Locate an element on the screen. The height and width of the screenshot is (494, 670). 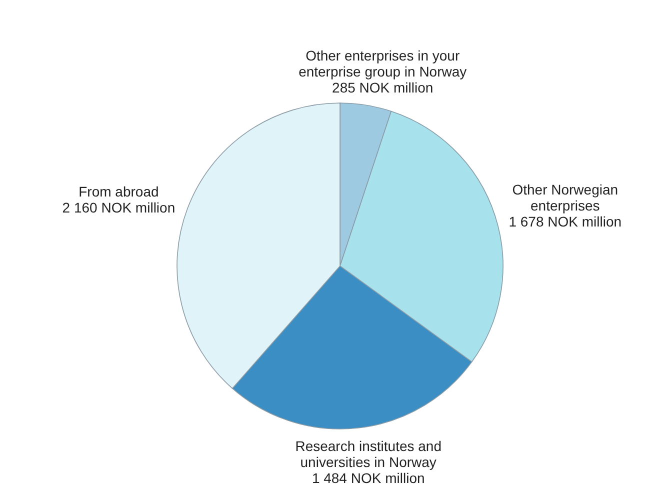
slice-label: Research institutes and universities in Norway is located at coordinates (368, 454).